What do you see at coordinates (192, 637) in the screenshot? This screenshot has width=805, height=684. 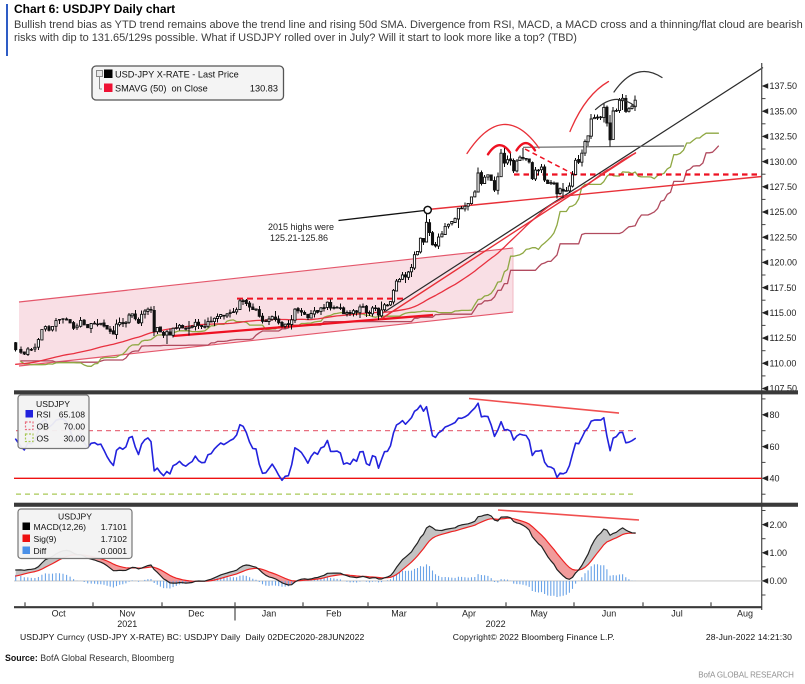 I see `svg-text:USDJPY Curncy (USD-JPY X-RATE): USDJPY Curncy (USD-JPY X-RATE) BC` at bounding box center [192, 637].